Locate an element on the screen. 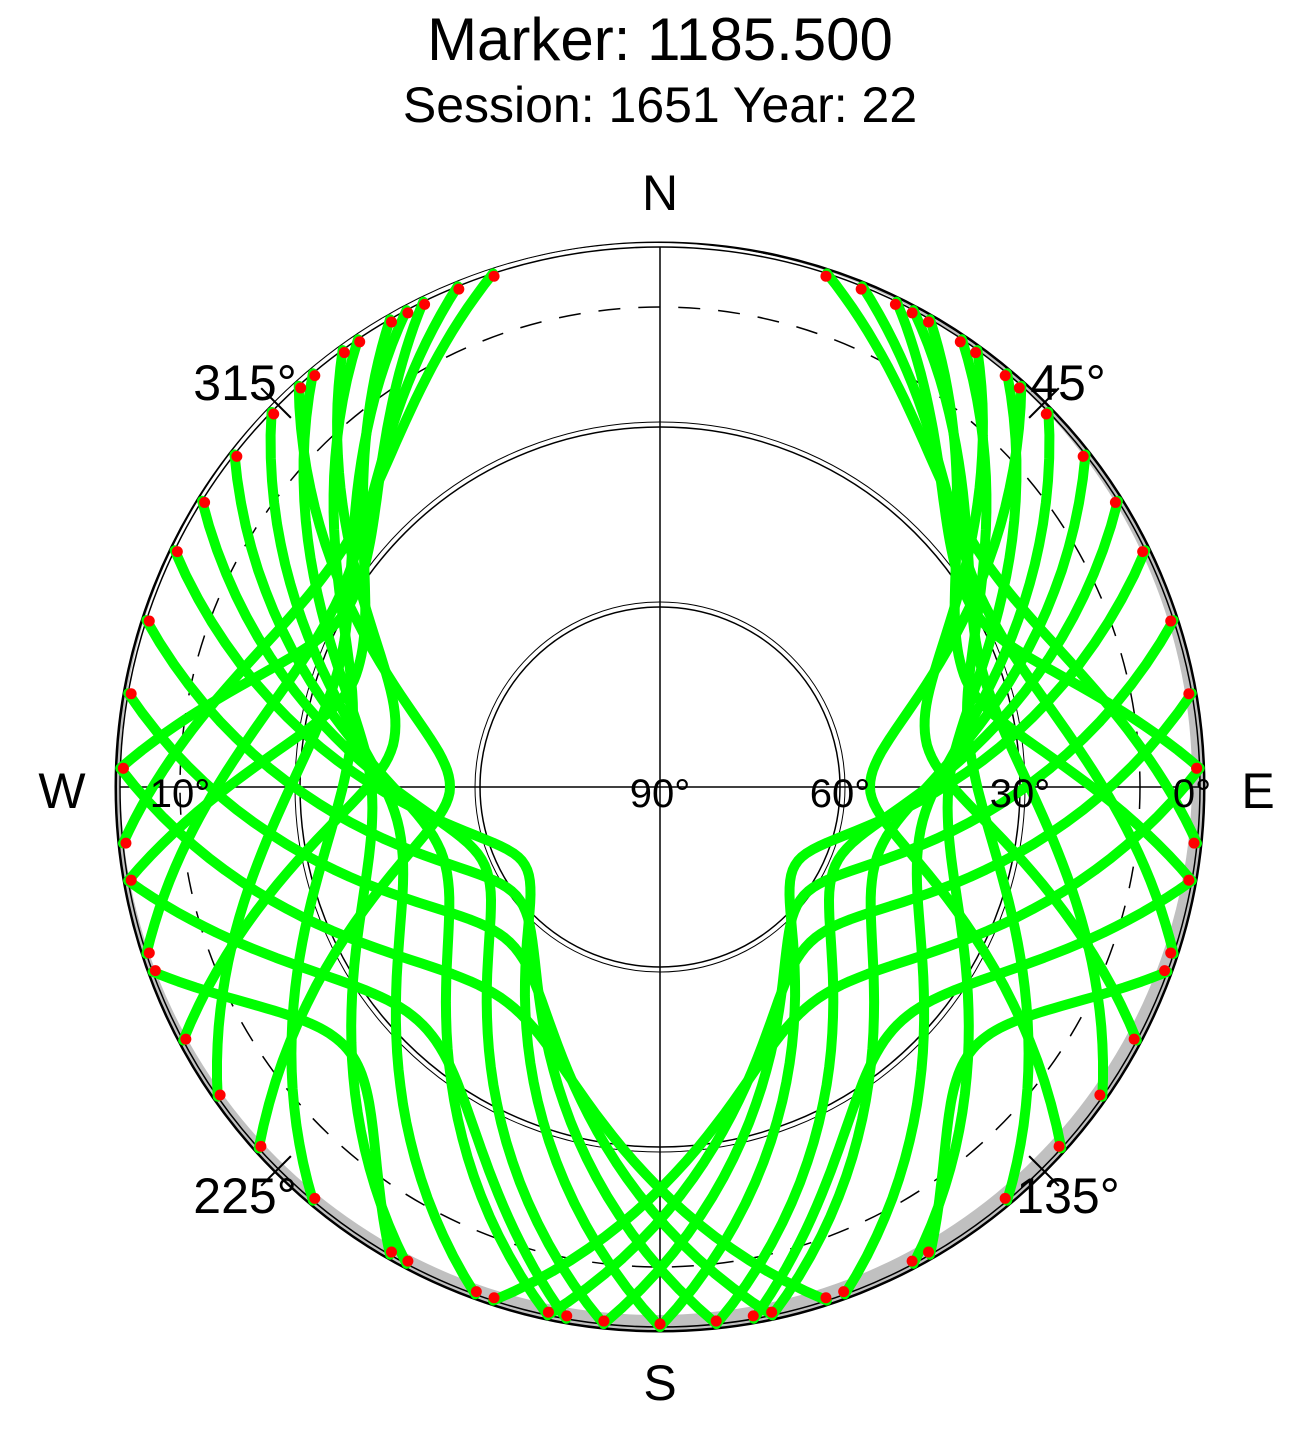  elevation-label-90: 90° is located at coordinates (660, 794).